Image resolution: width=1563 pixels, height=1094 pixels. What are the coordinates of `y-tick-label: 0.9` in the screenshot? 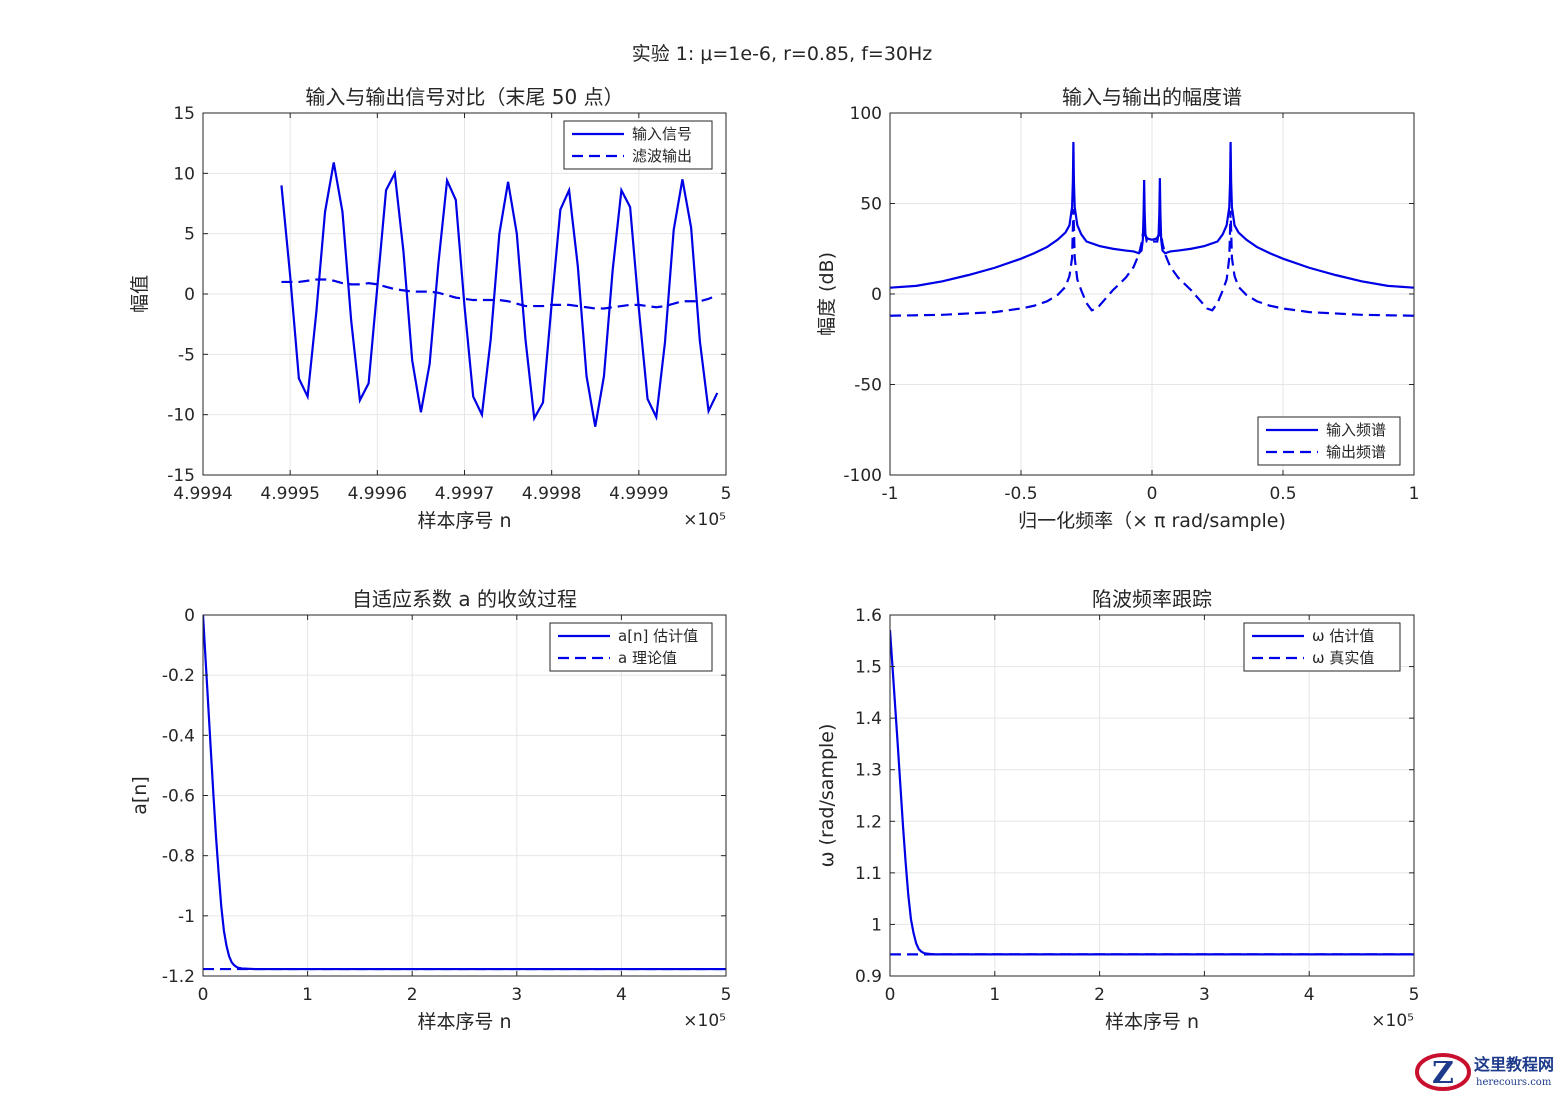 It's located at (868, 977).